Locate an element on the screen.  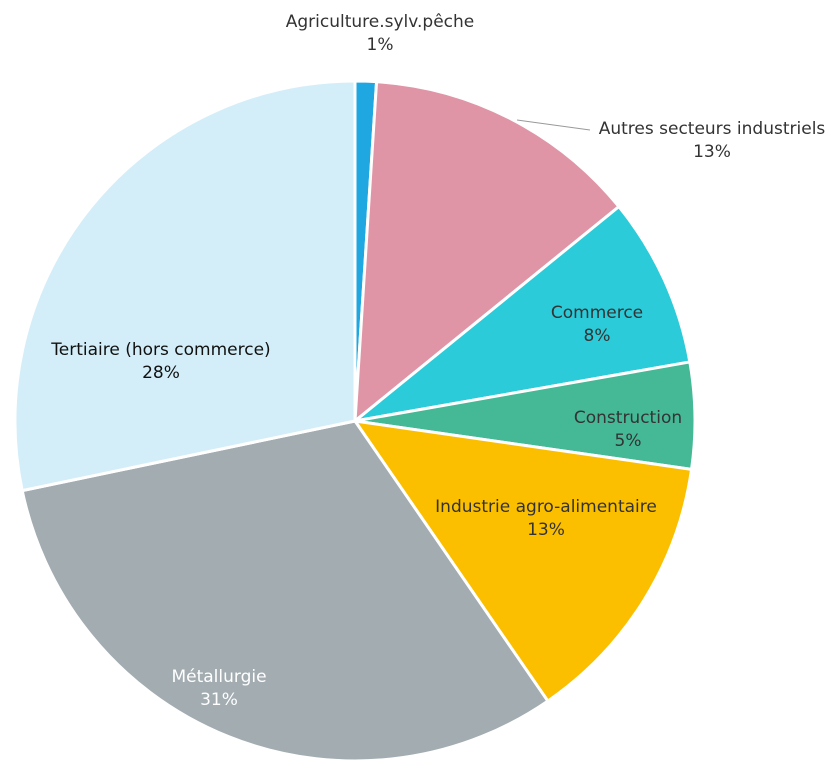
slice-value-label: 1% is located at coordinates (380, 45).